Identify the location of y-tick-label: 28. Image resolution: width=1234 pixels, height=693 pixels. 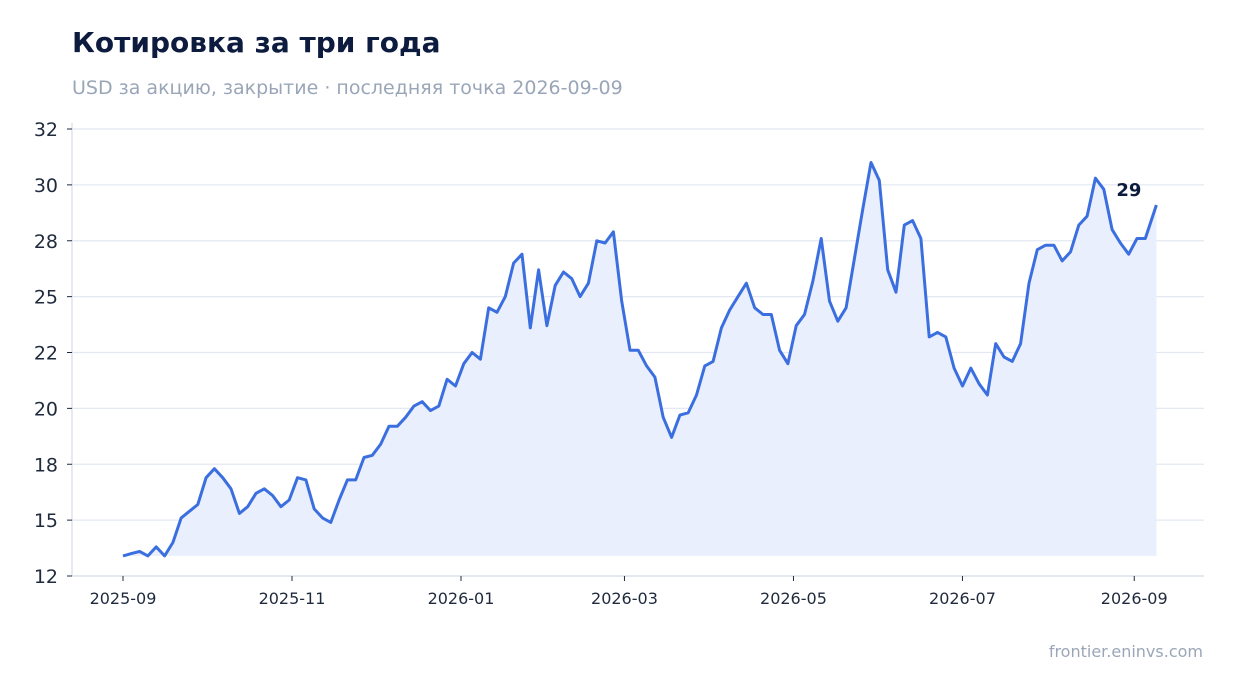
(46, 242).